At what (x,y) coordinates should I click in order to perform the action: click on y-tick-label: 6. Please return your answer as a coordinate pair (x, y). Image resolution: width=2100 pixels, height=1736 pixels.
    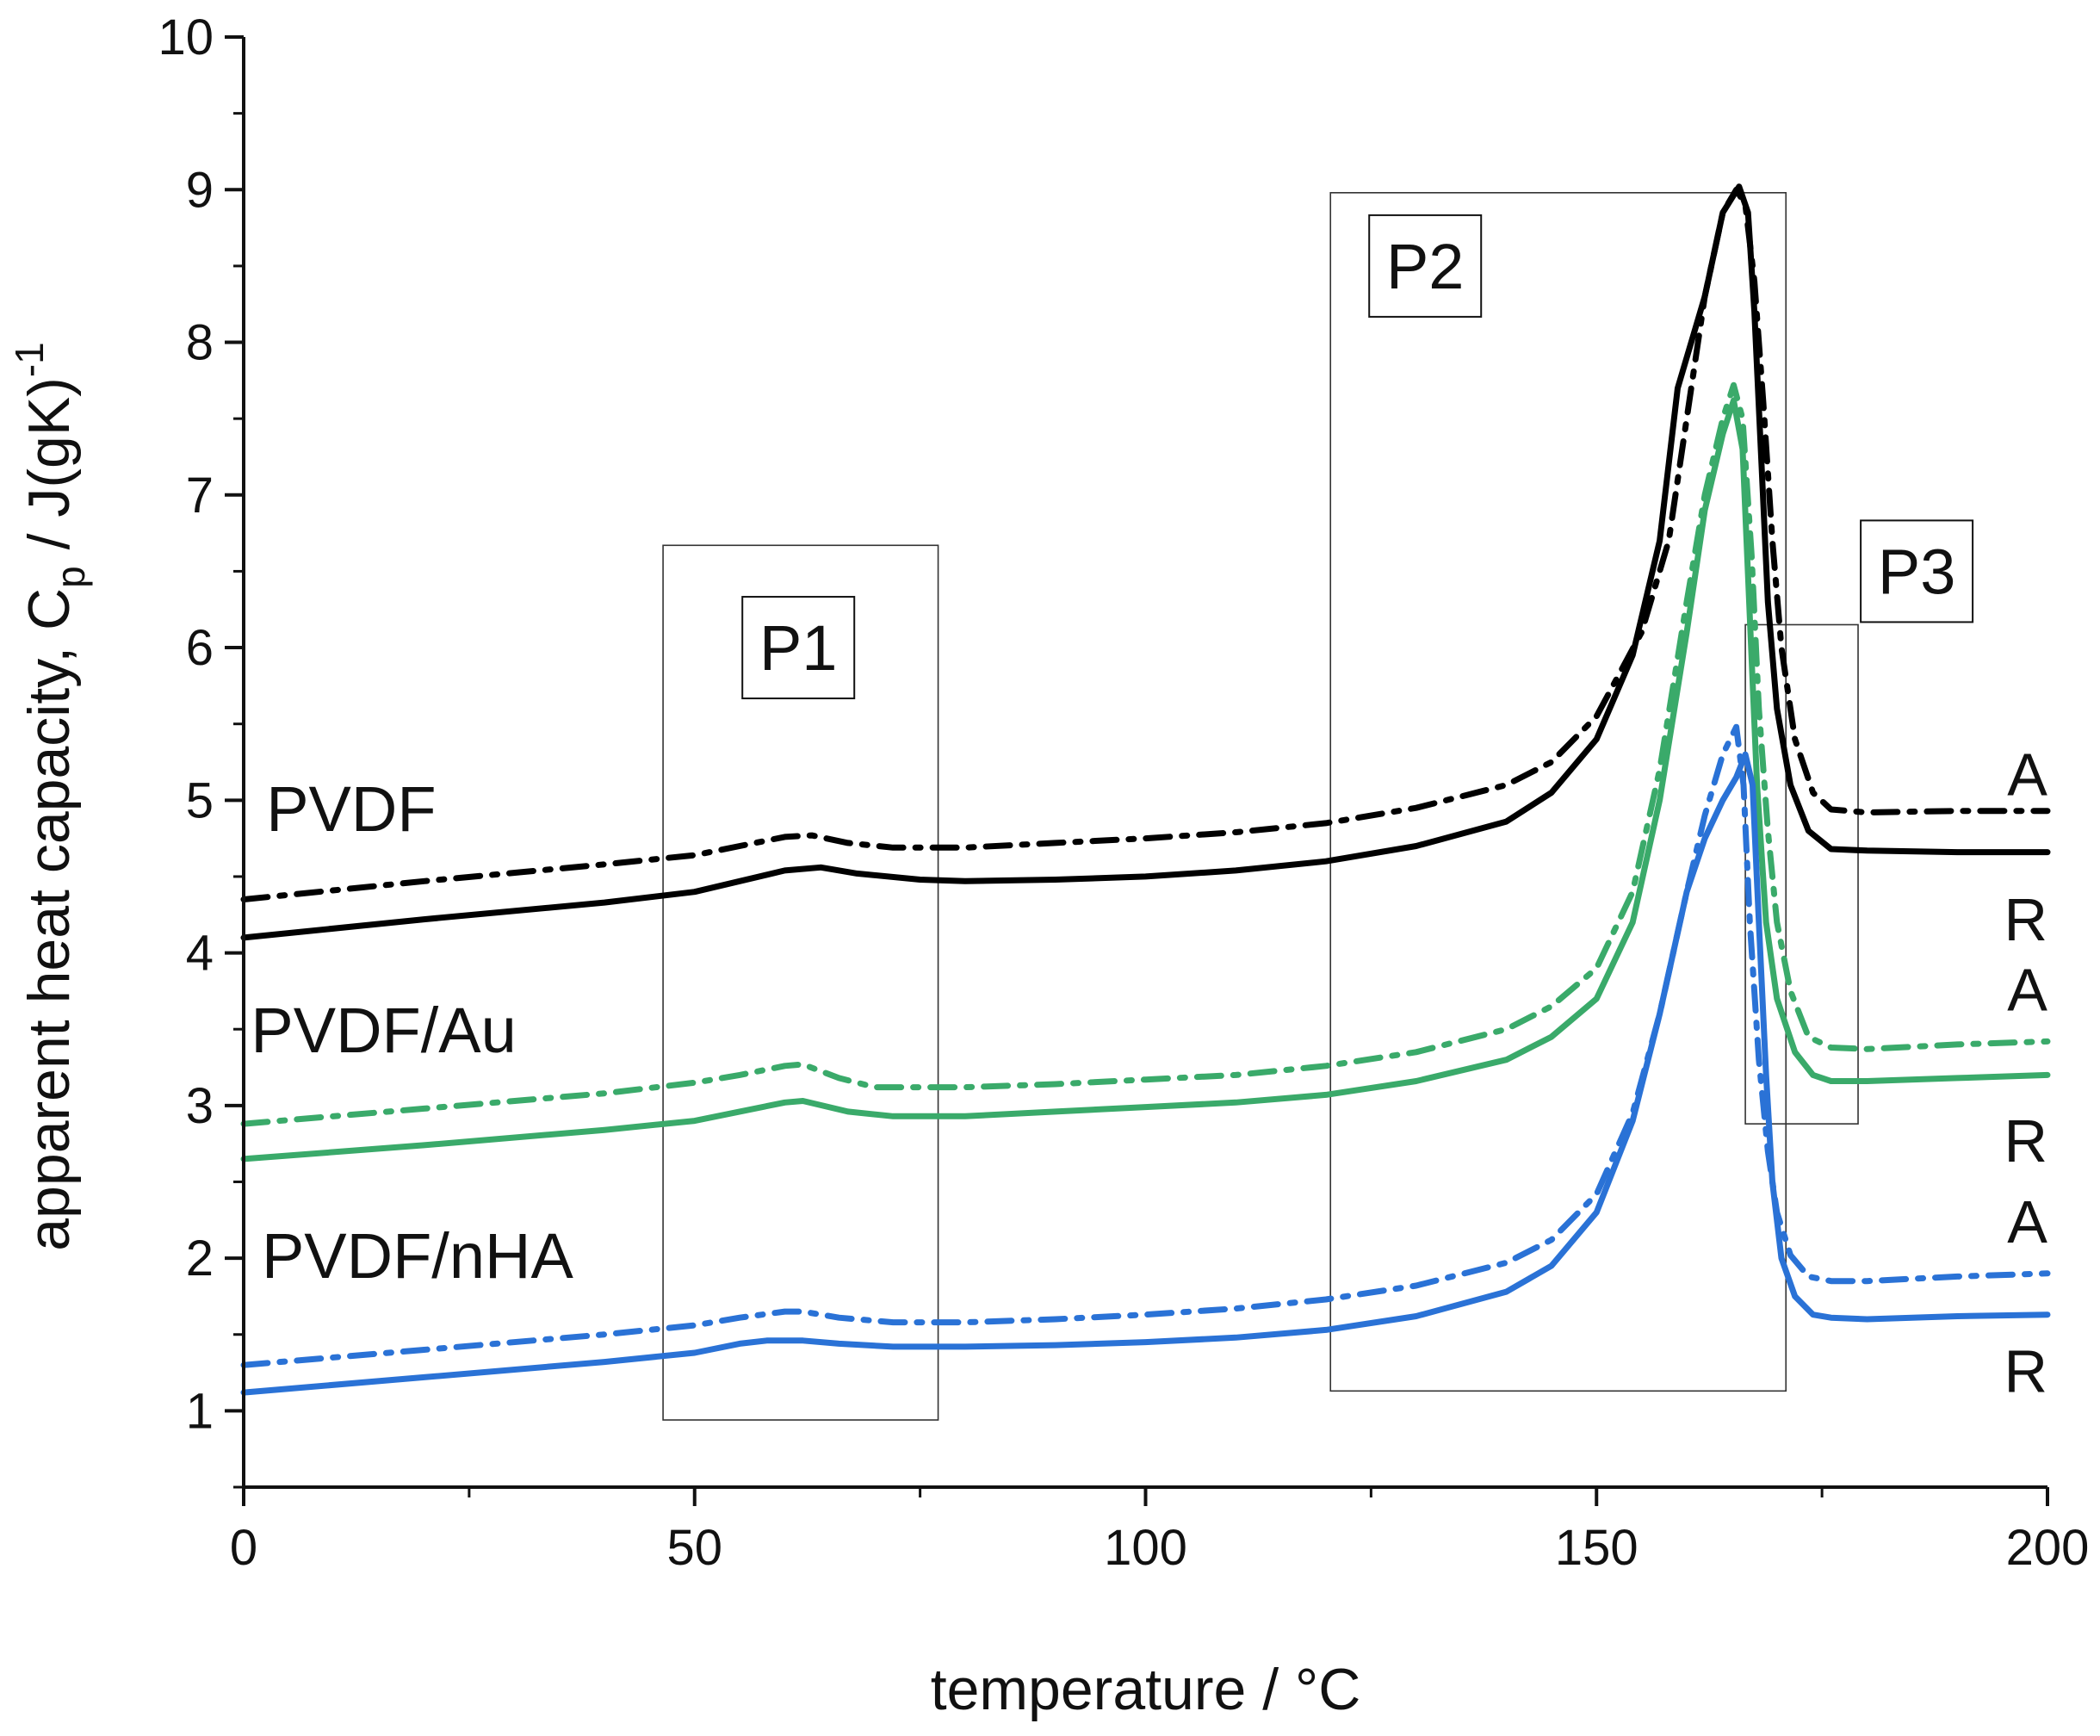
    Looking at the image, I should click on (200, 648).